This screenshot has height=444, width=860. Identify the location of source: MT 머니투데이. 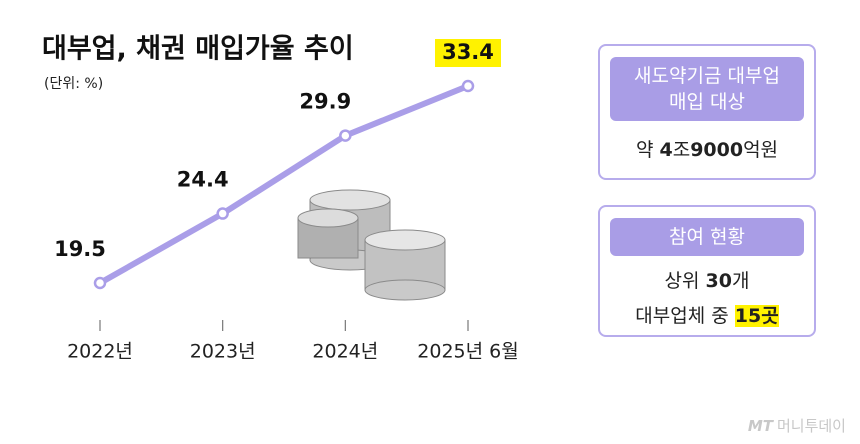
(797, 425).